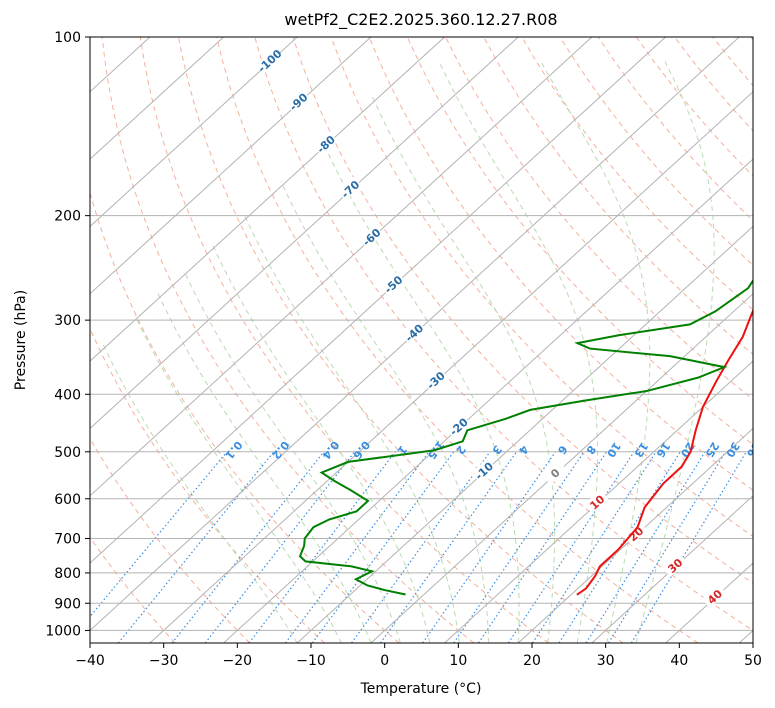  I want to click on temperature-trace, so click(664, 452).